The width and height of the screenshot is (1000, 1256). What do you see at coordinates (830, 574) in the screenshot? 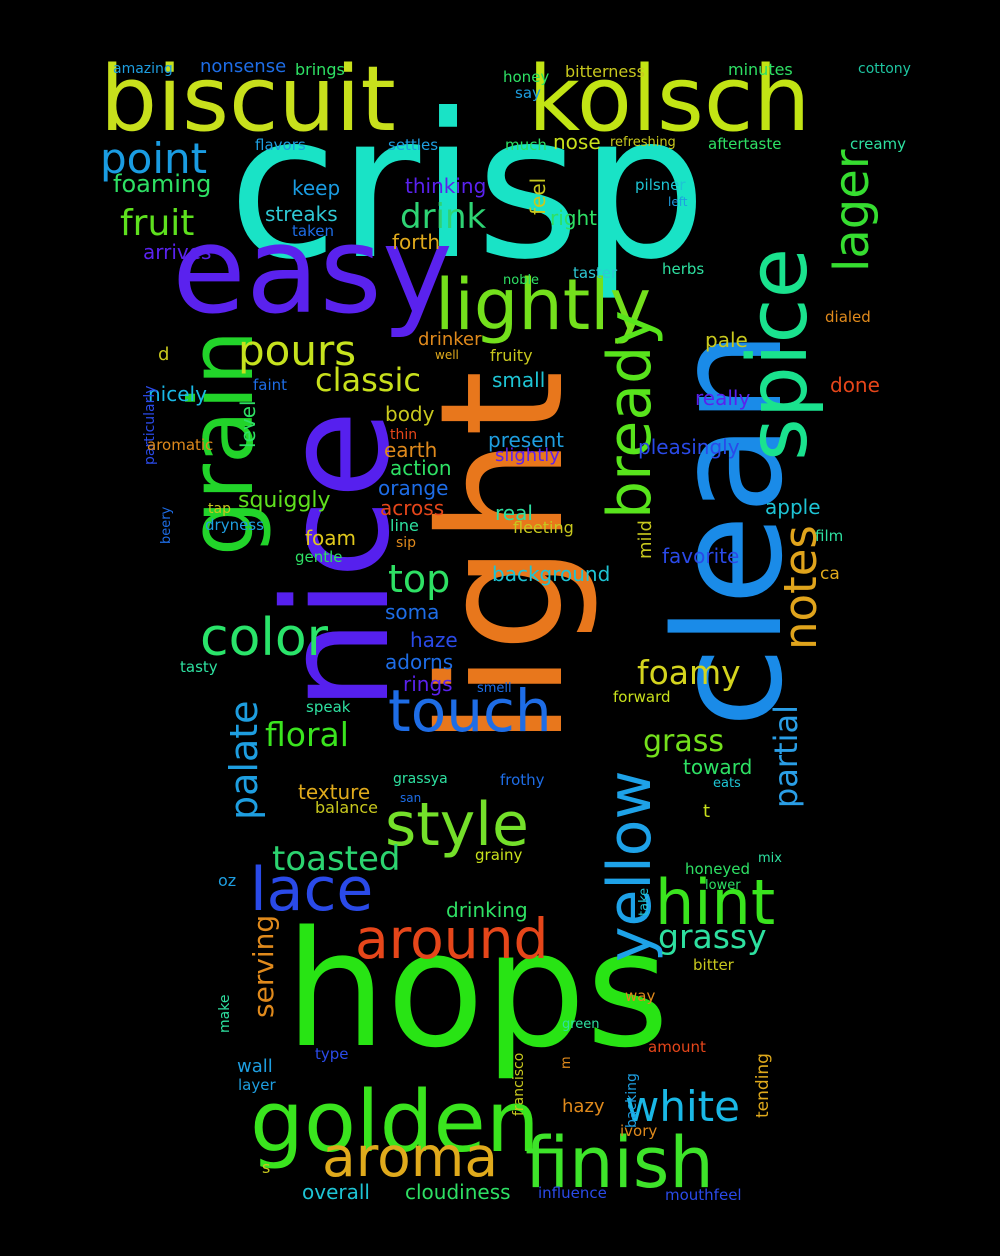
I see `word-ca: ca` at bounding box center [830, 574].